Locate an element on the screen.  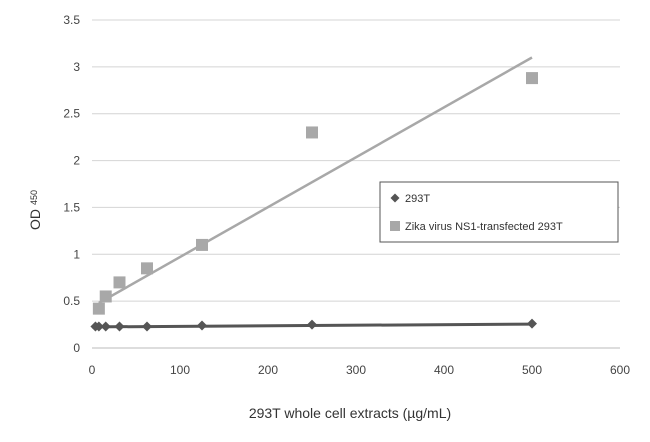
legend: 293T Zika virus NS1-transfected 293T is located at coordinates (499, 212).